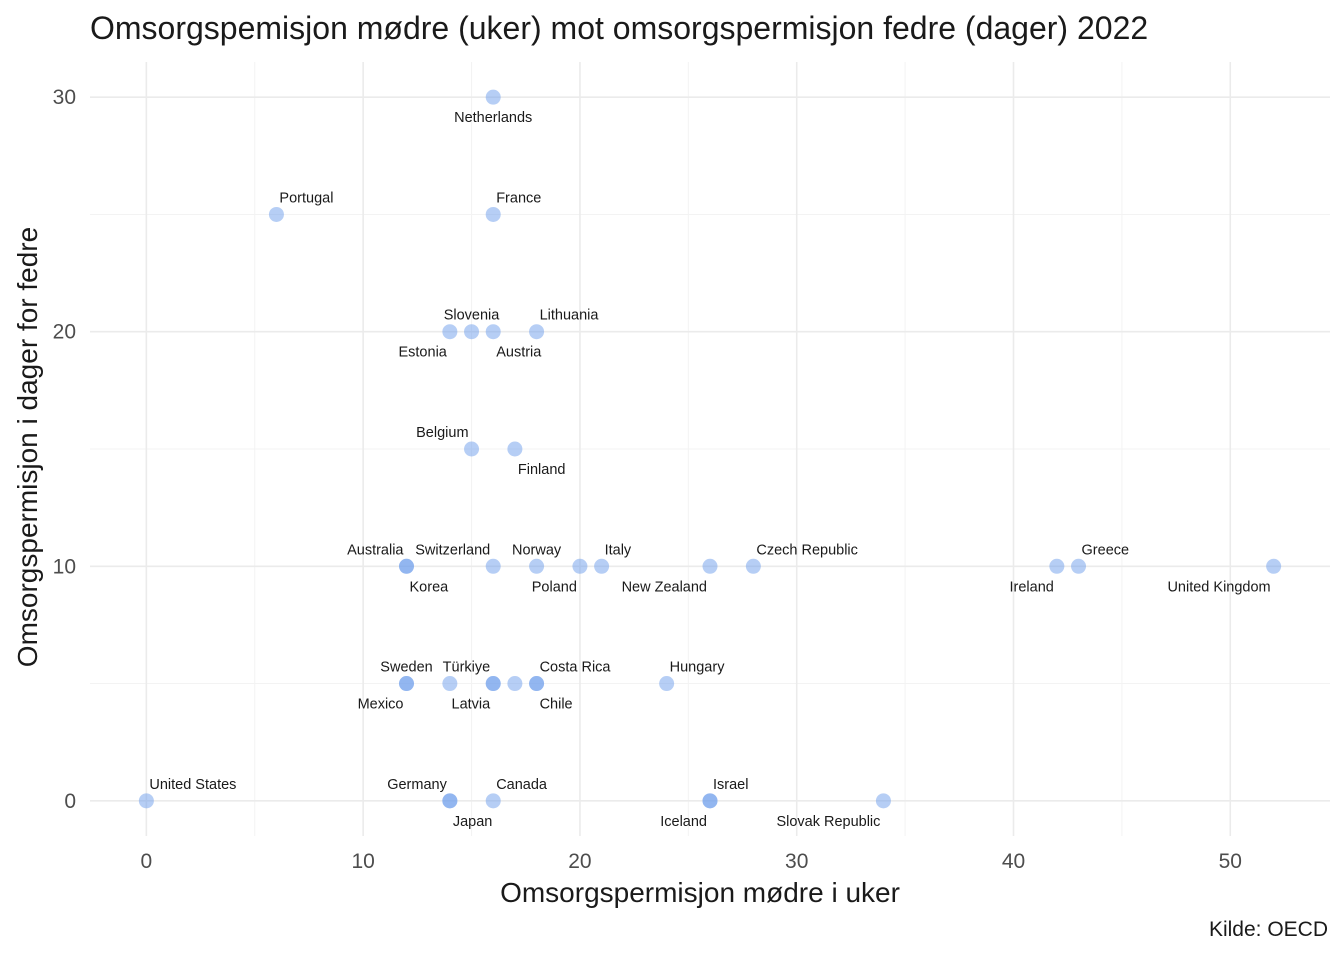  I want to click on point-label: Italy, so click(618, 550).